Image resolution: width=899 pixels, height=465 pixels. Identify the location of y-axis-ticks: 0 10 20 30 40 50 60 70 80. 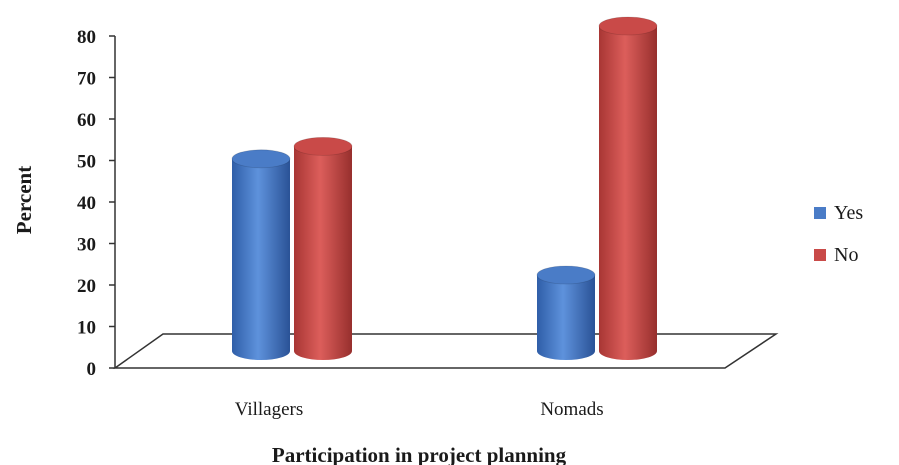
(96, 203).